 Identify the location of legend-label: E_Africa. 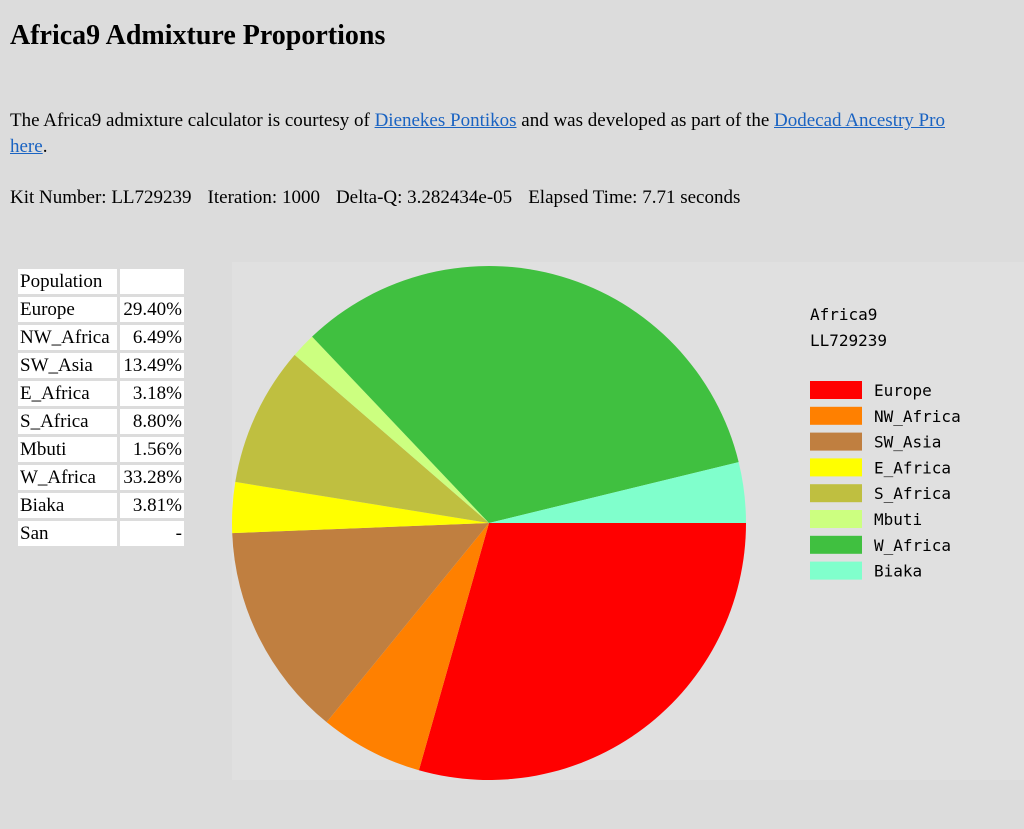
(912, 467).